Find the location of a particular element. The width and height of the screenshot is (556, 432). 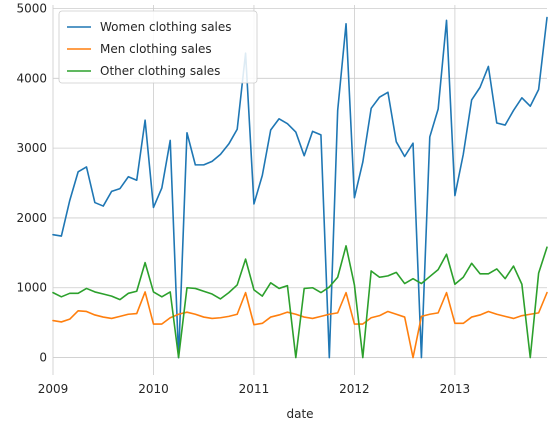

y-tick-label: 1000 is located at coordinates (31, 288).